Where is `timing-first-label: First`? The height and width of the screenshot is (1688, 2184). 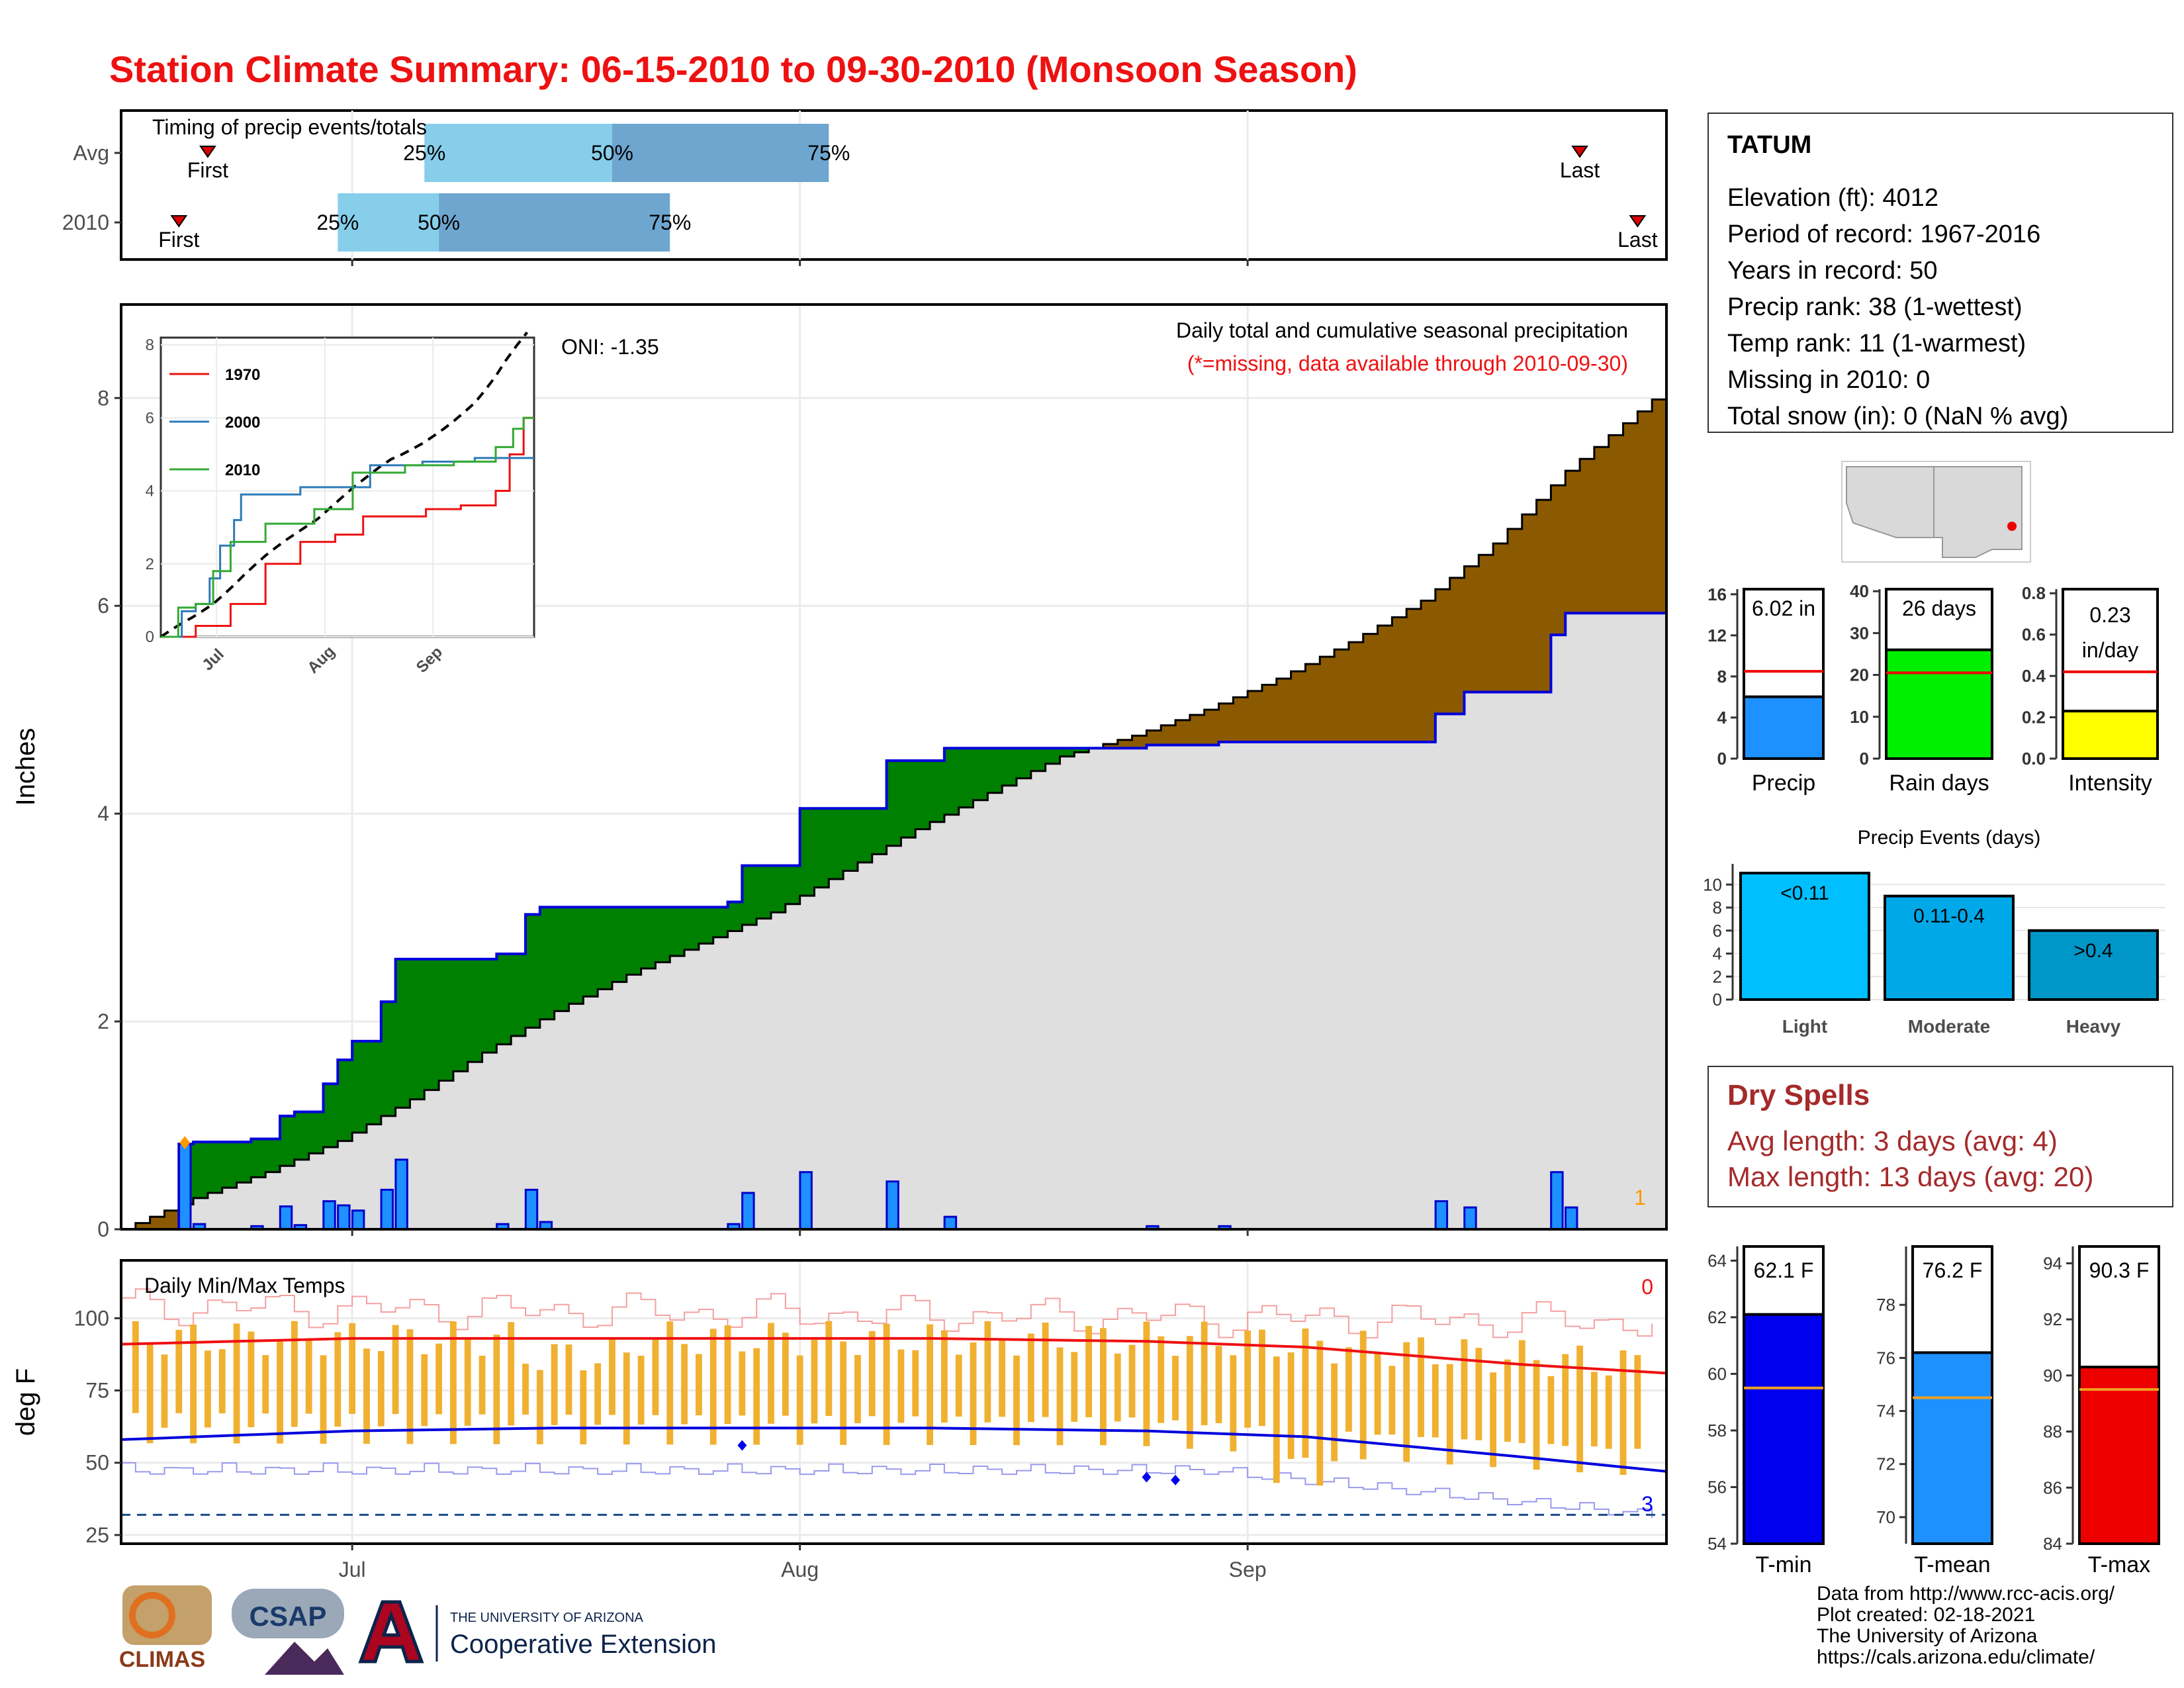 timing-first-label: First is located at coordinates (208, 170).